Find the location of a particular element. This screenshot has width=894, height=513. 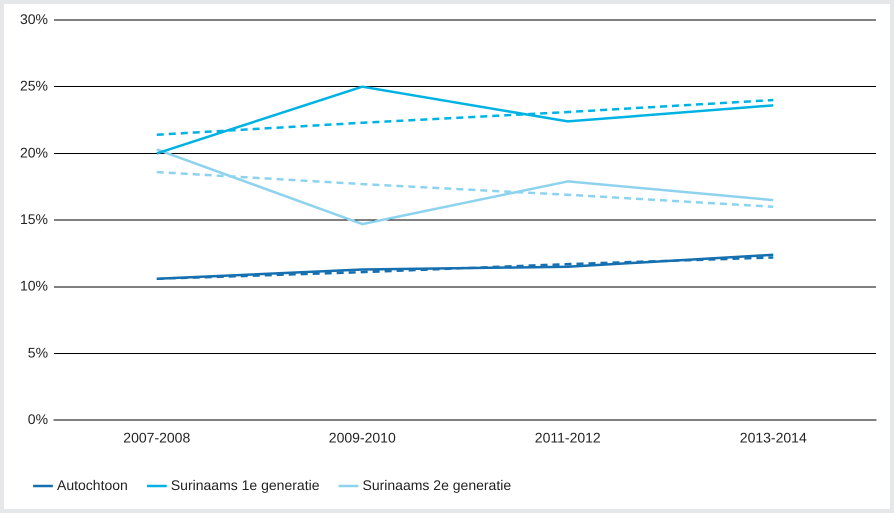

legend-label: Surinaams 1e generatie is located at coordinates (245, 484).